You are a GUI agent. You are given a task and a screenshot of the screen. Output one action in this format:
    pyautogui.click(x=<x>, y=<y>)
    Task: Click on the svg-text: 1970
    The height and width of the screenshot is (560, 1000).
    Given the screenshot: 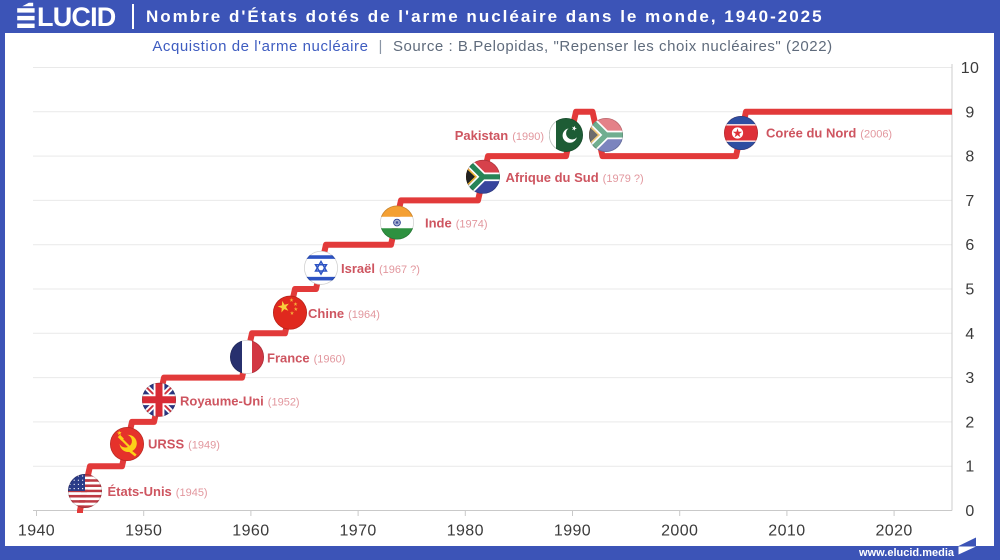 What is the action you would take?
    pyautogui.click(x=357, y=531)
    